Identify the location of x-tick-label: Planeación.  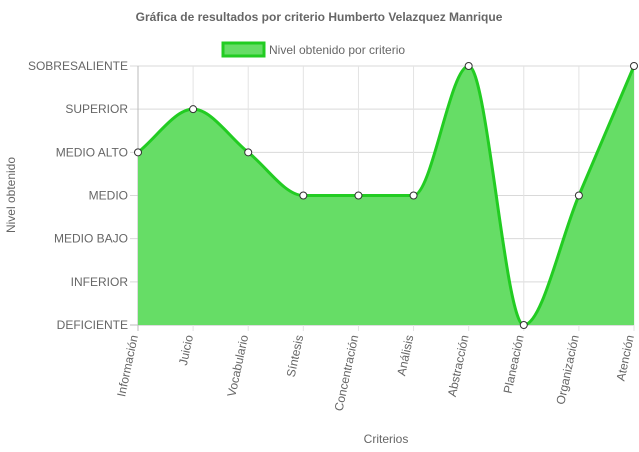
(514, 364).